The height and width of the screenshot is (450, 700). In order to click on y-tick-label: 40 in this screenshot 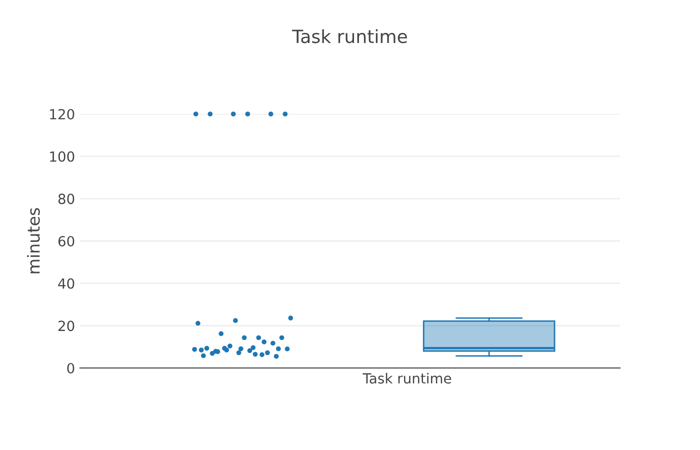, I will do `click(66, 283)`.